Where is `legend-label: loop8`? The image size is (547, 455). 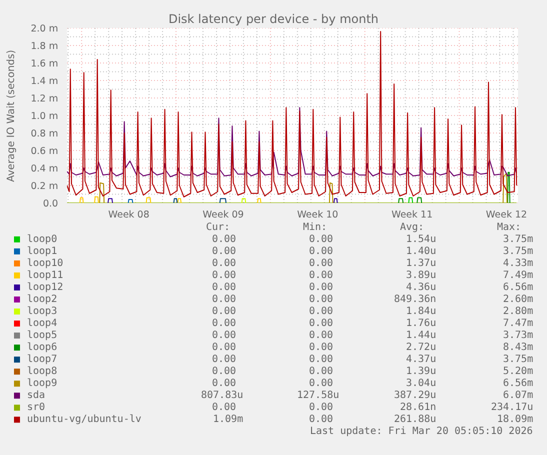
legend-label: loop8 is located at coordinates (42, 371).